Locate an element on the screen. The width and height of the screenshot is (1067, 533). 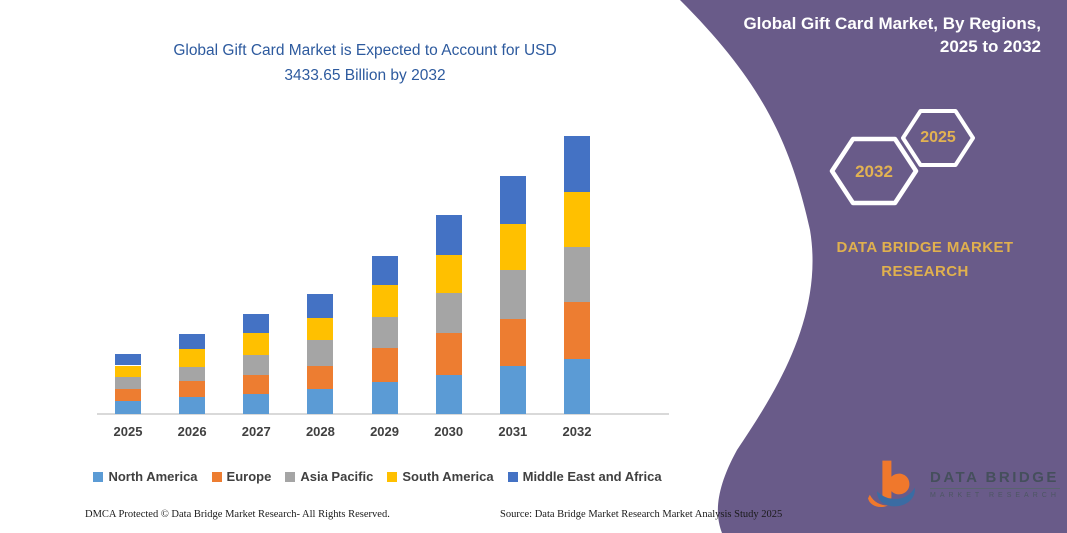
logo-subtitle: MARKET RESEARCH is located at coordinates (995, 495).